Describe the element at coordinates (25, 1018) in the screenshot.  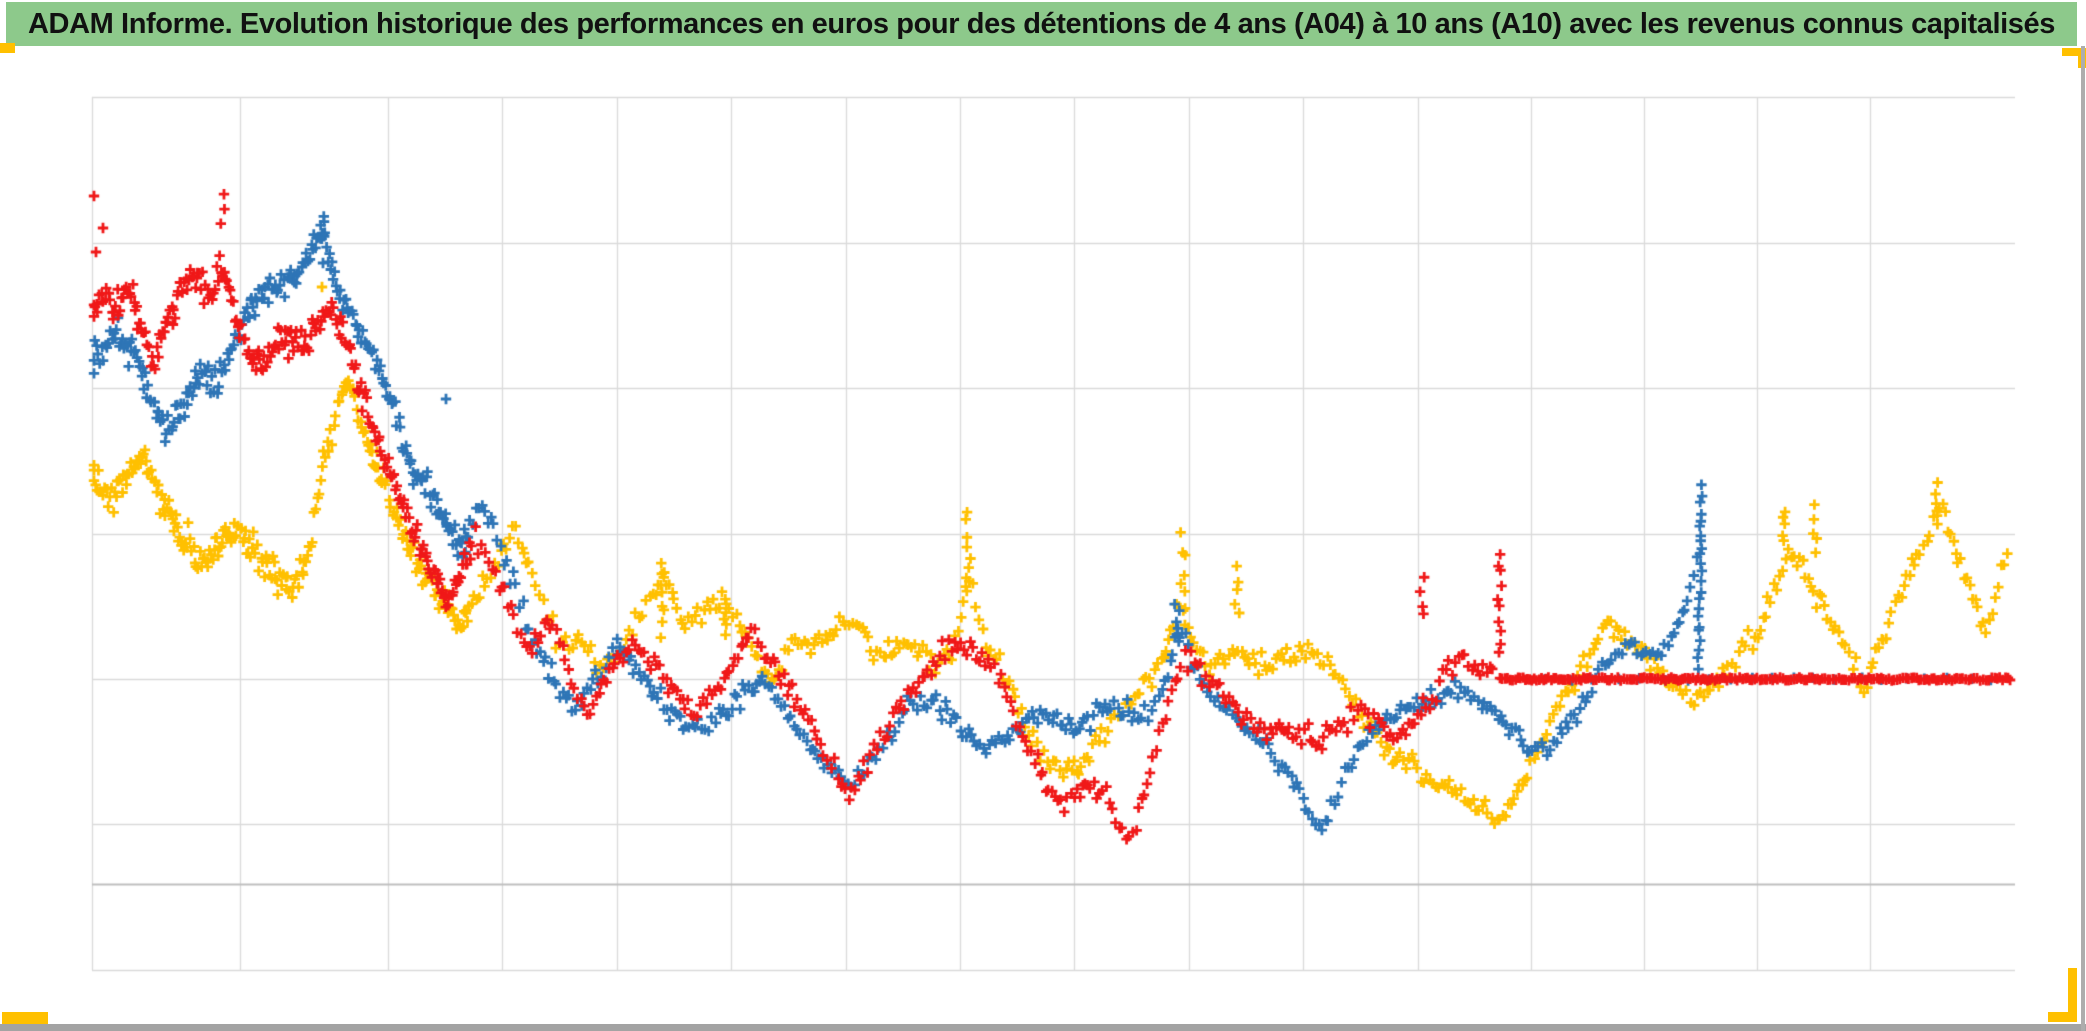
I see `yellow-square-bottom-left` at that location.